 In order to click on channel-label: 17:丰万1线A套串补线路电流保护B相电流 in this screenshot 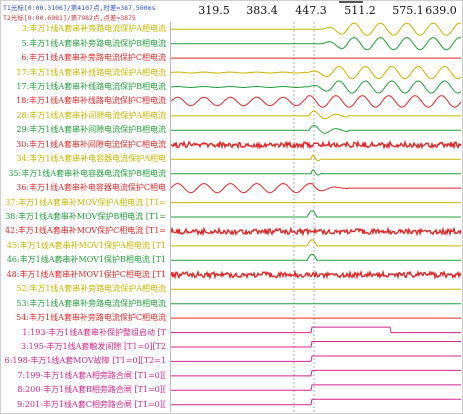, I will do `click(91, 86)`.